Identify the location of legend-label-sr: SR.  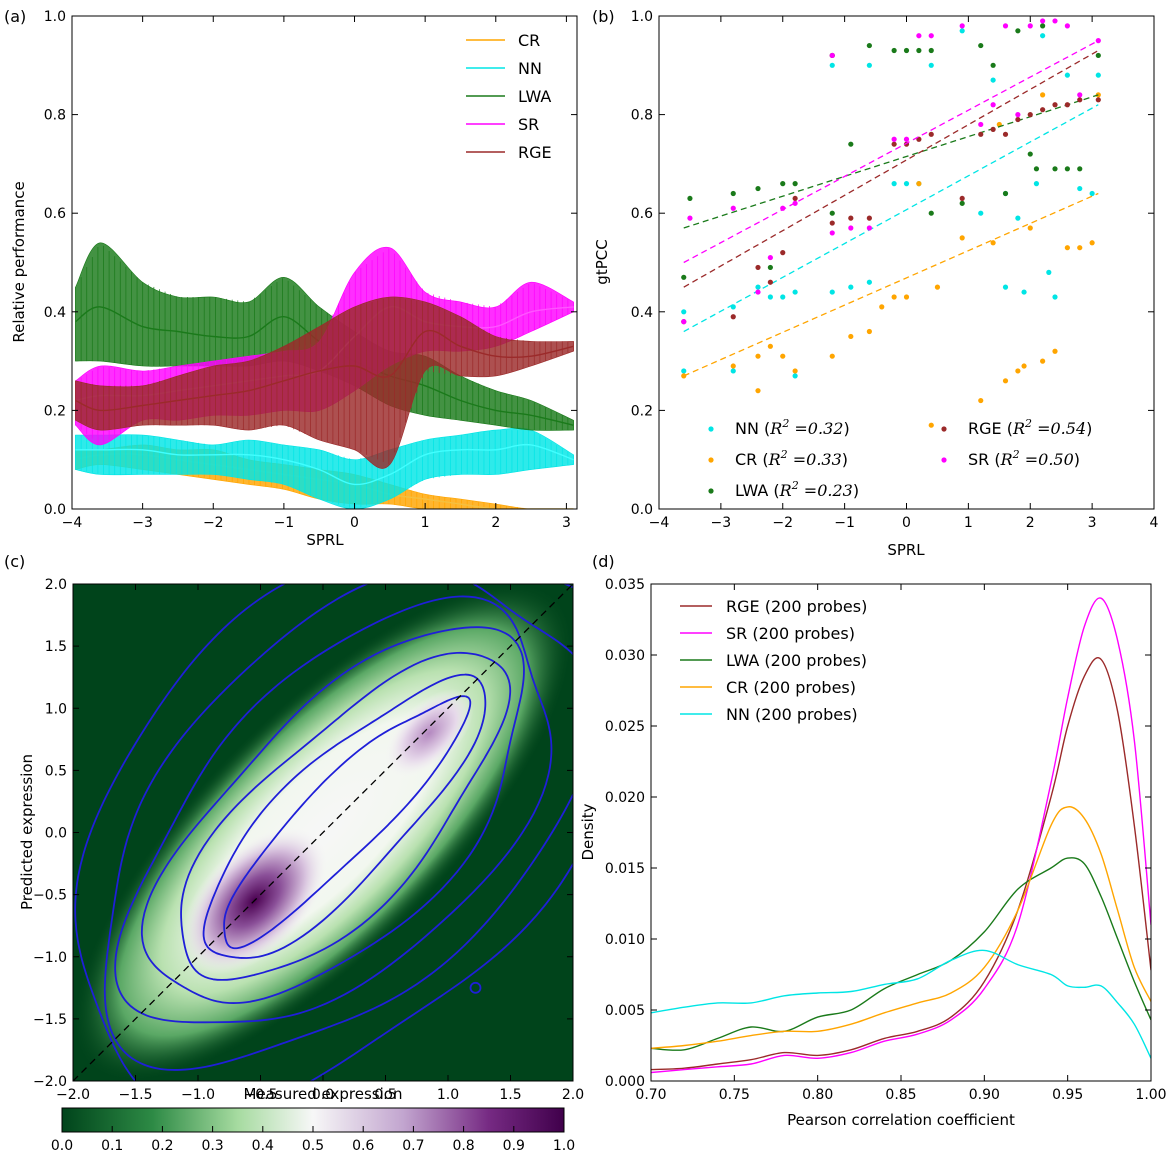
(528, 124).